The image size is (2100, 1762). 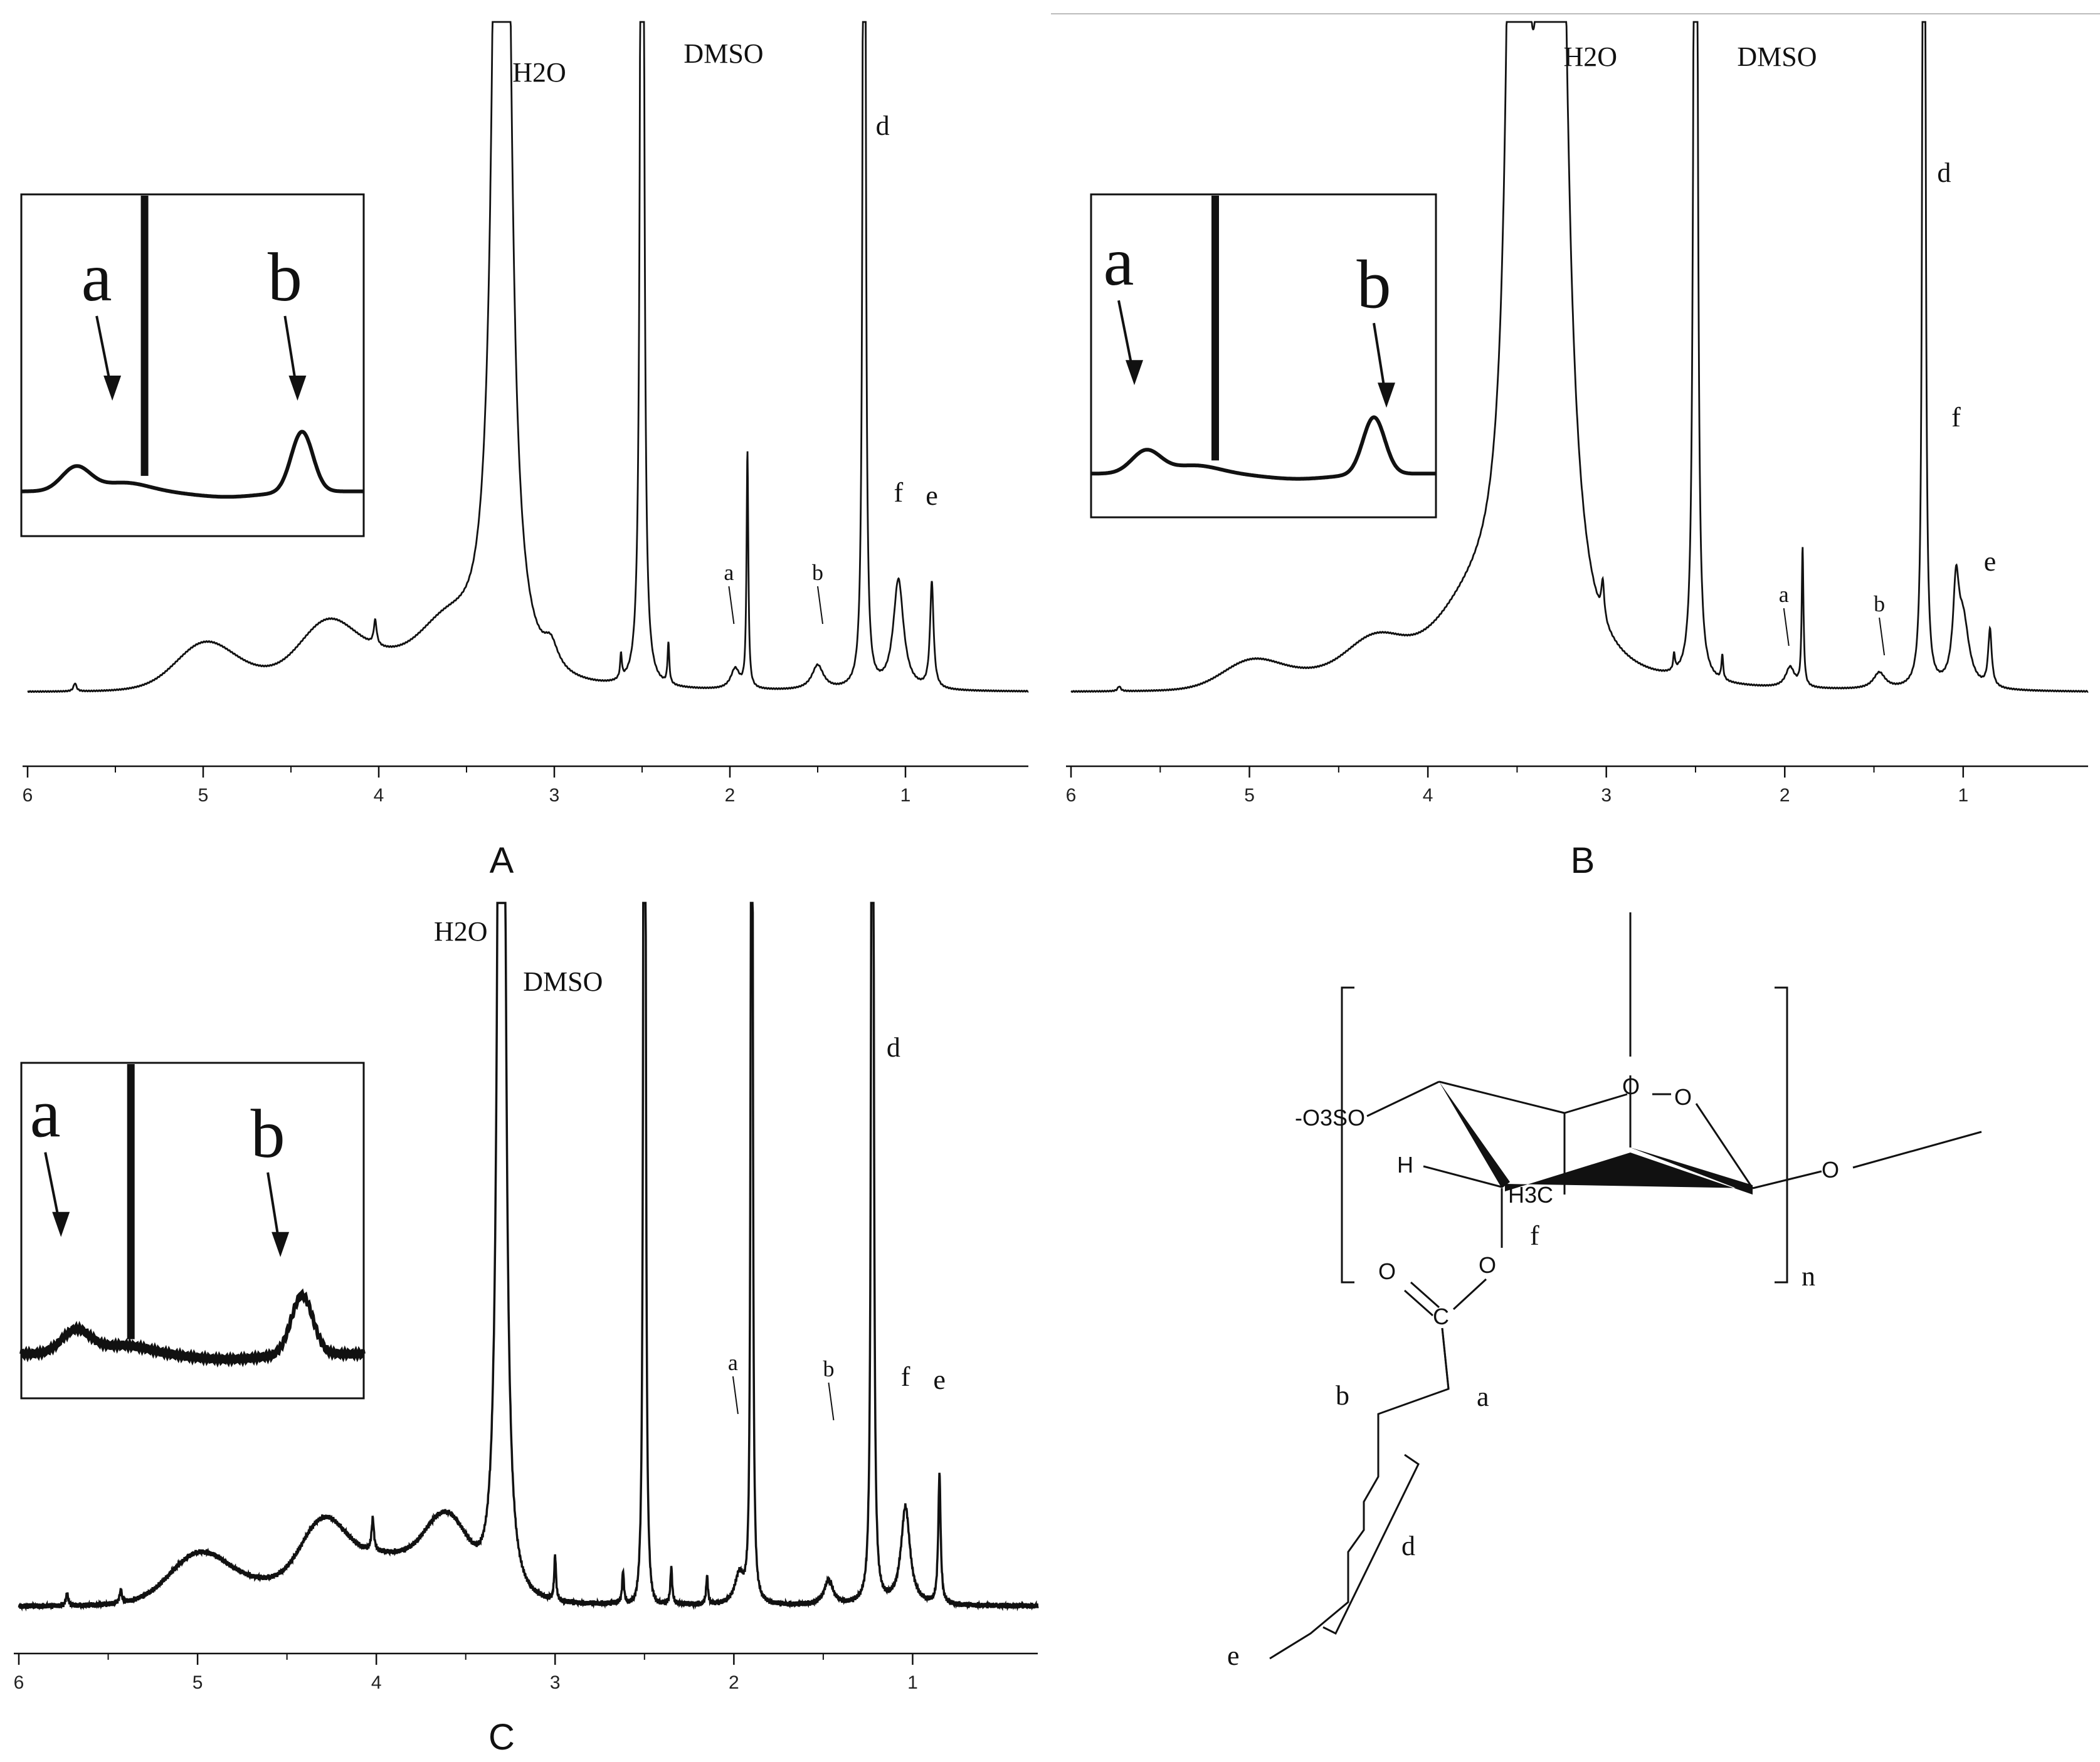 What do you see at coordinates (1531, 1195) in the screenshot?
I see `methyl-h3c: H3C` at bounding box center [1531, 1195].